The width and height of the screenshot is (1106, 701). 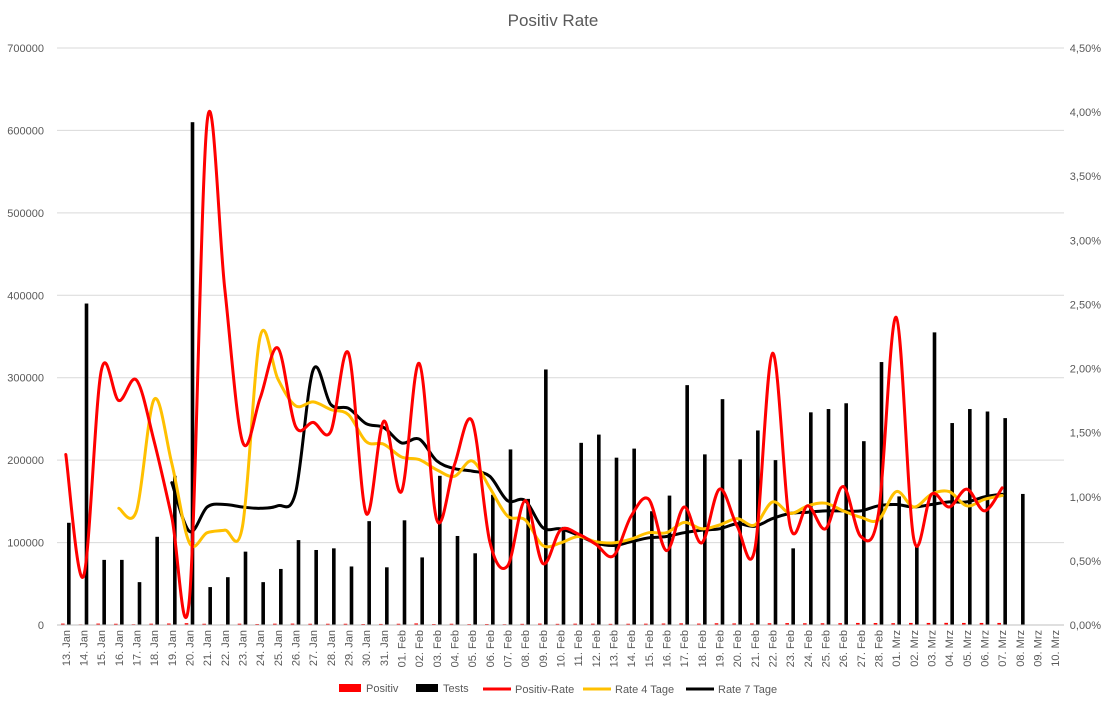 What do you see at coordinates (579, 648) in the screenshot?
I see `x-tick-label: 11. Feb` at bounding box center [579, 648].